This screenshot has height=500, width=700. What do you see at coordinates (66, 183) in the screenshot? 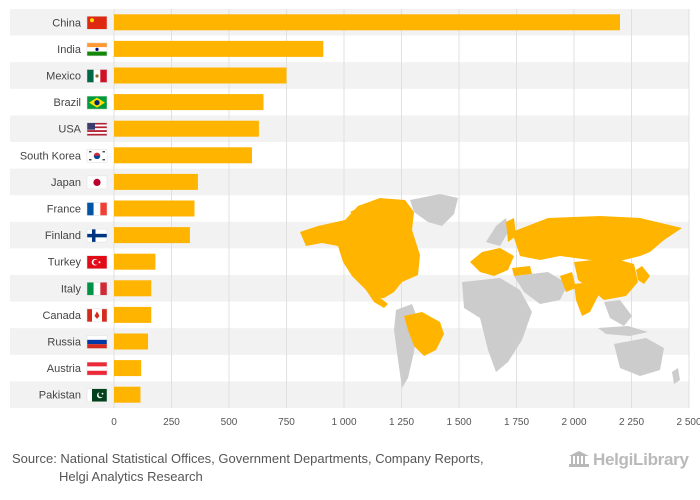
I see `category-label: Japan` at bounding box center [66, 183].